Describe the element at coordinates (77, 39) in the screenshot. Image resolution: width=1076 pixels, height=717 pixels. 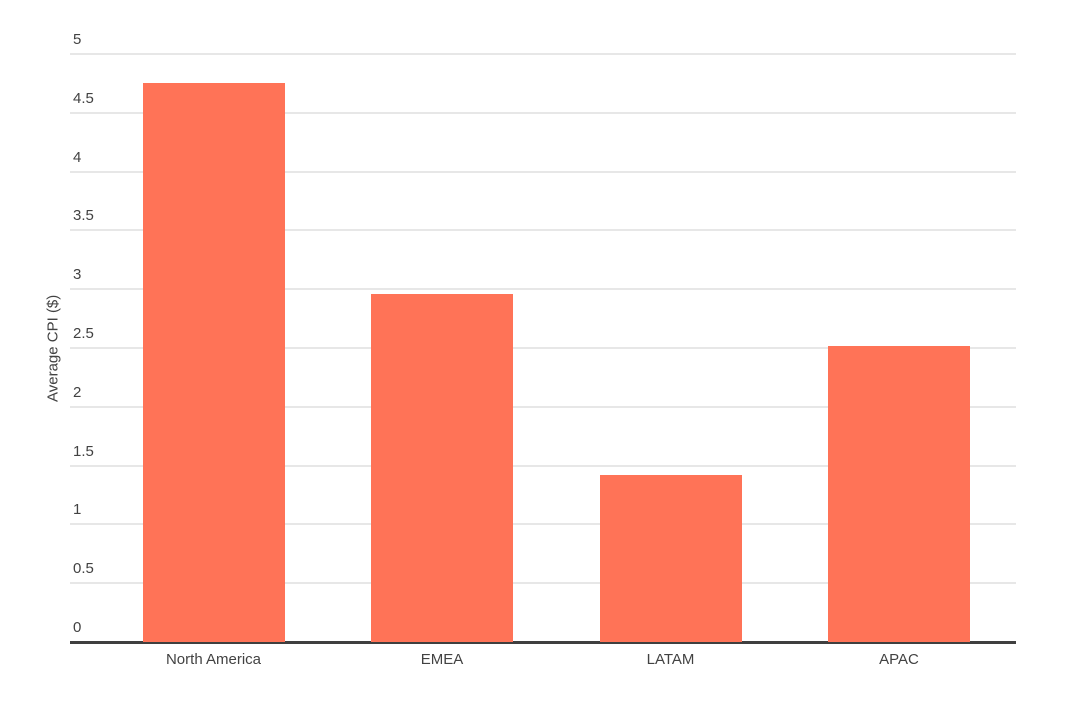
I see `y-tick-label: 5` at that location.